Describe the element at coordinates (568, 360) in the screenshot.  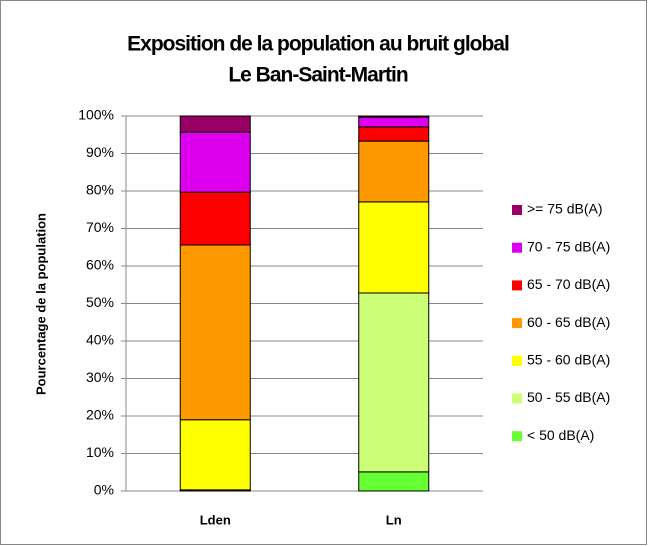
I see `legend-label: 55 - 60 dB(A)` at that location.